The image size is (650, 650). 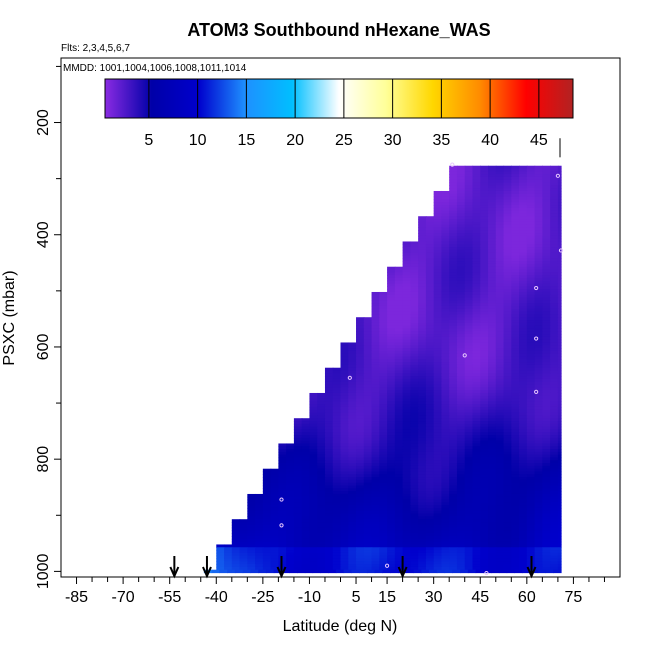 I want to click on arrow-head, so click(x=281, y=572).